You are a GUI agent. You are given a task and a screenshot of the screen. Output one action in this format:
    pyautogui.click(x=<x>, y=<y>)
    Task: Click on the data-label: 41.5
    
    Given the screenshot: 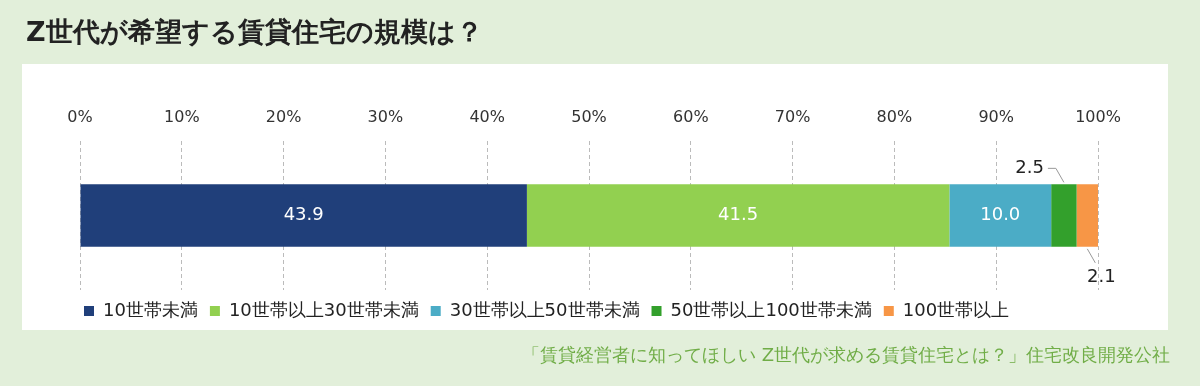 What is the action you would take?
    pyautogui.click(x=738, y=214)
    